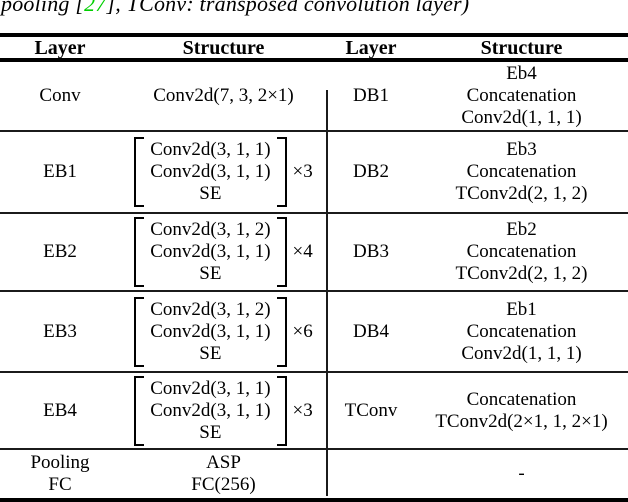 The width and height of the screenshot is (628, 502). Describe the element at coordinates (95, 8) in the screenshot. I see `citation-link: 27` at that location.